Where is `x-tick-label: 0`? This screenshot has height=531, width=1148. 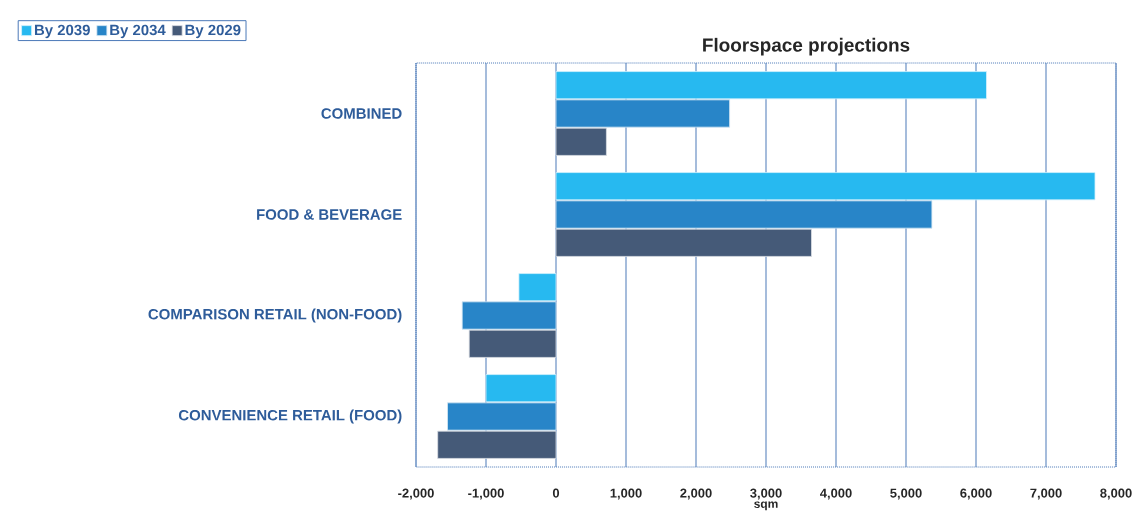
x-tick-label: 0 is located at coordinates (556, 493).